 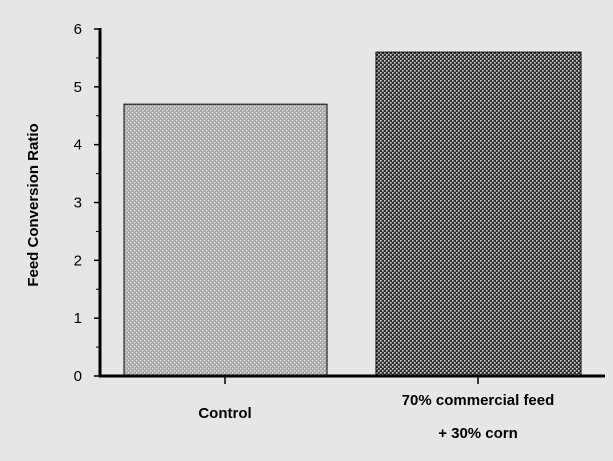 What do you see at coordinates (78, 29) in the screenshot?
I see `y-tick-label: 6` at bounding box center [78, 29].